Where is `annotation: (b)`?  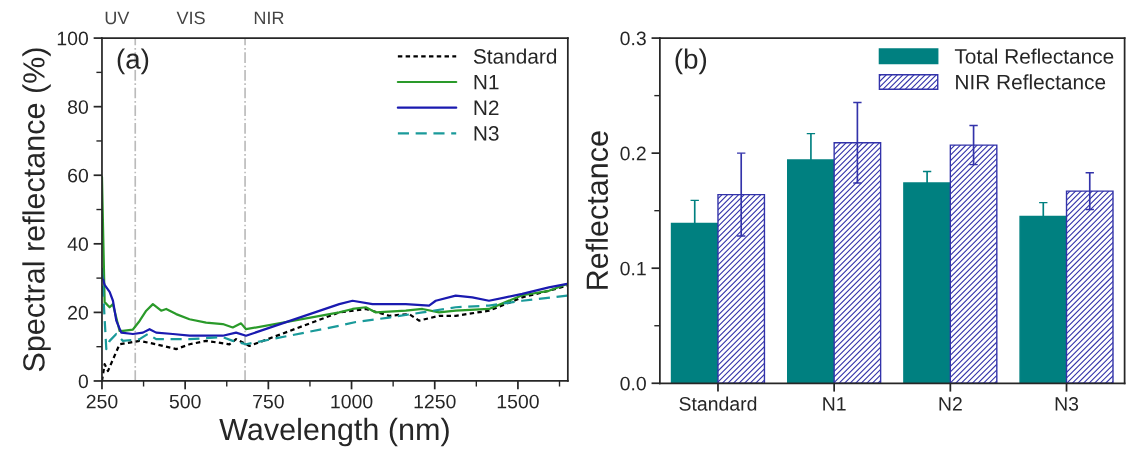 annotation: (b) is located at coordinates (691, 61).